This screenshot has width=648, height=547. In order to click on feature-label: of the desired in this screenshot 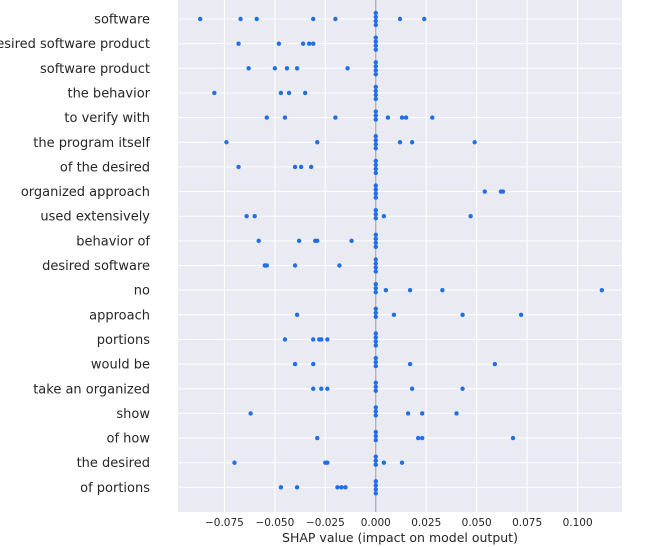, I will do `click(105, 167)`.